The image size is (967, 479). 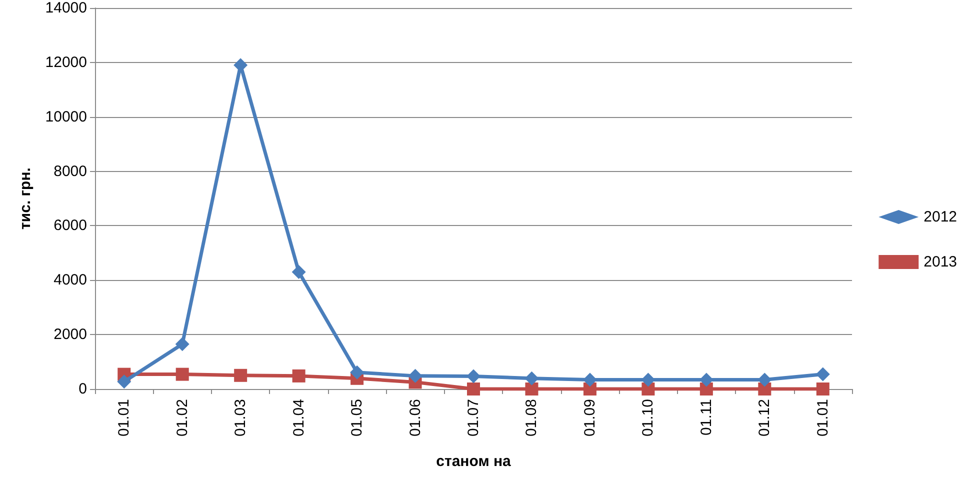 I want to click on y-tick-label: 12000, so click(x=66, y=62).